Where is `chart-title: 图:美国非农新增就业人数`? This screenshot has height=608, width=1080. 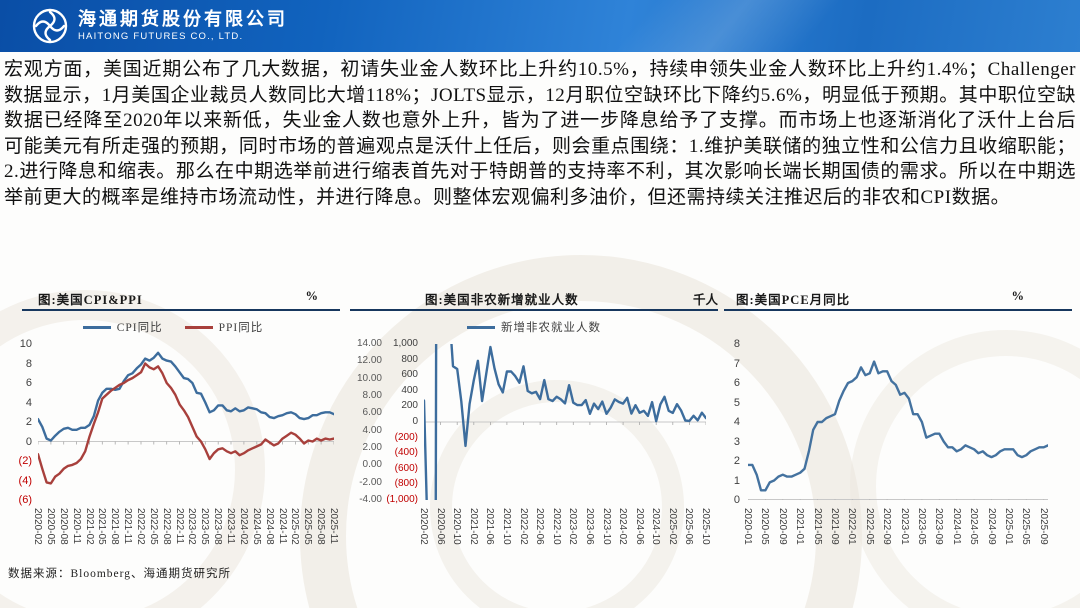 chart-title: 图:美国非农新增就业人数 is located at coordinates (502, 300).